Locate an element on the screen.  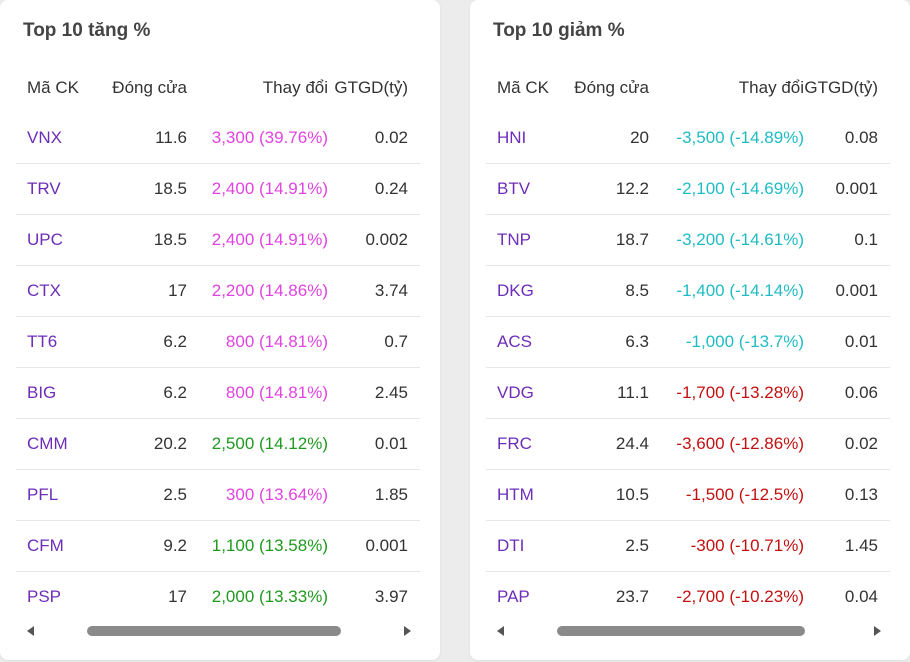
close-price-cell: 18.5 is located at coordinates (140, 240).